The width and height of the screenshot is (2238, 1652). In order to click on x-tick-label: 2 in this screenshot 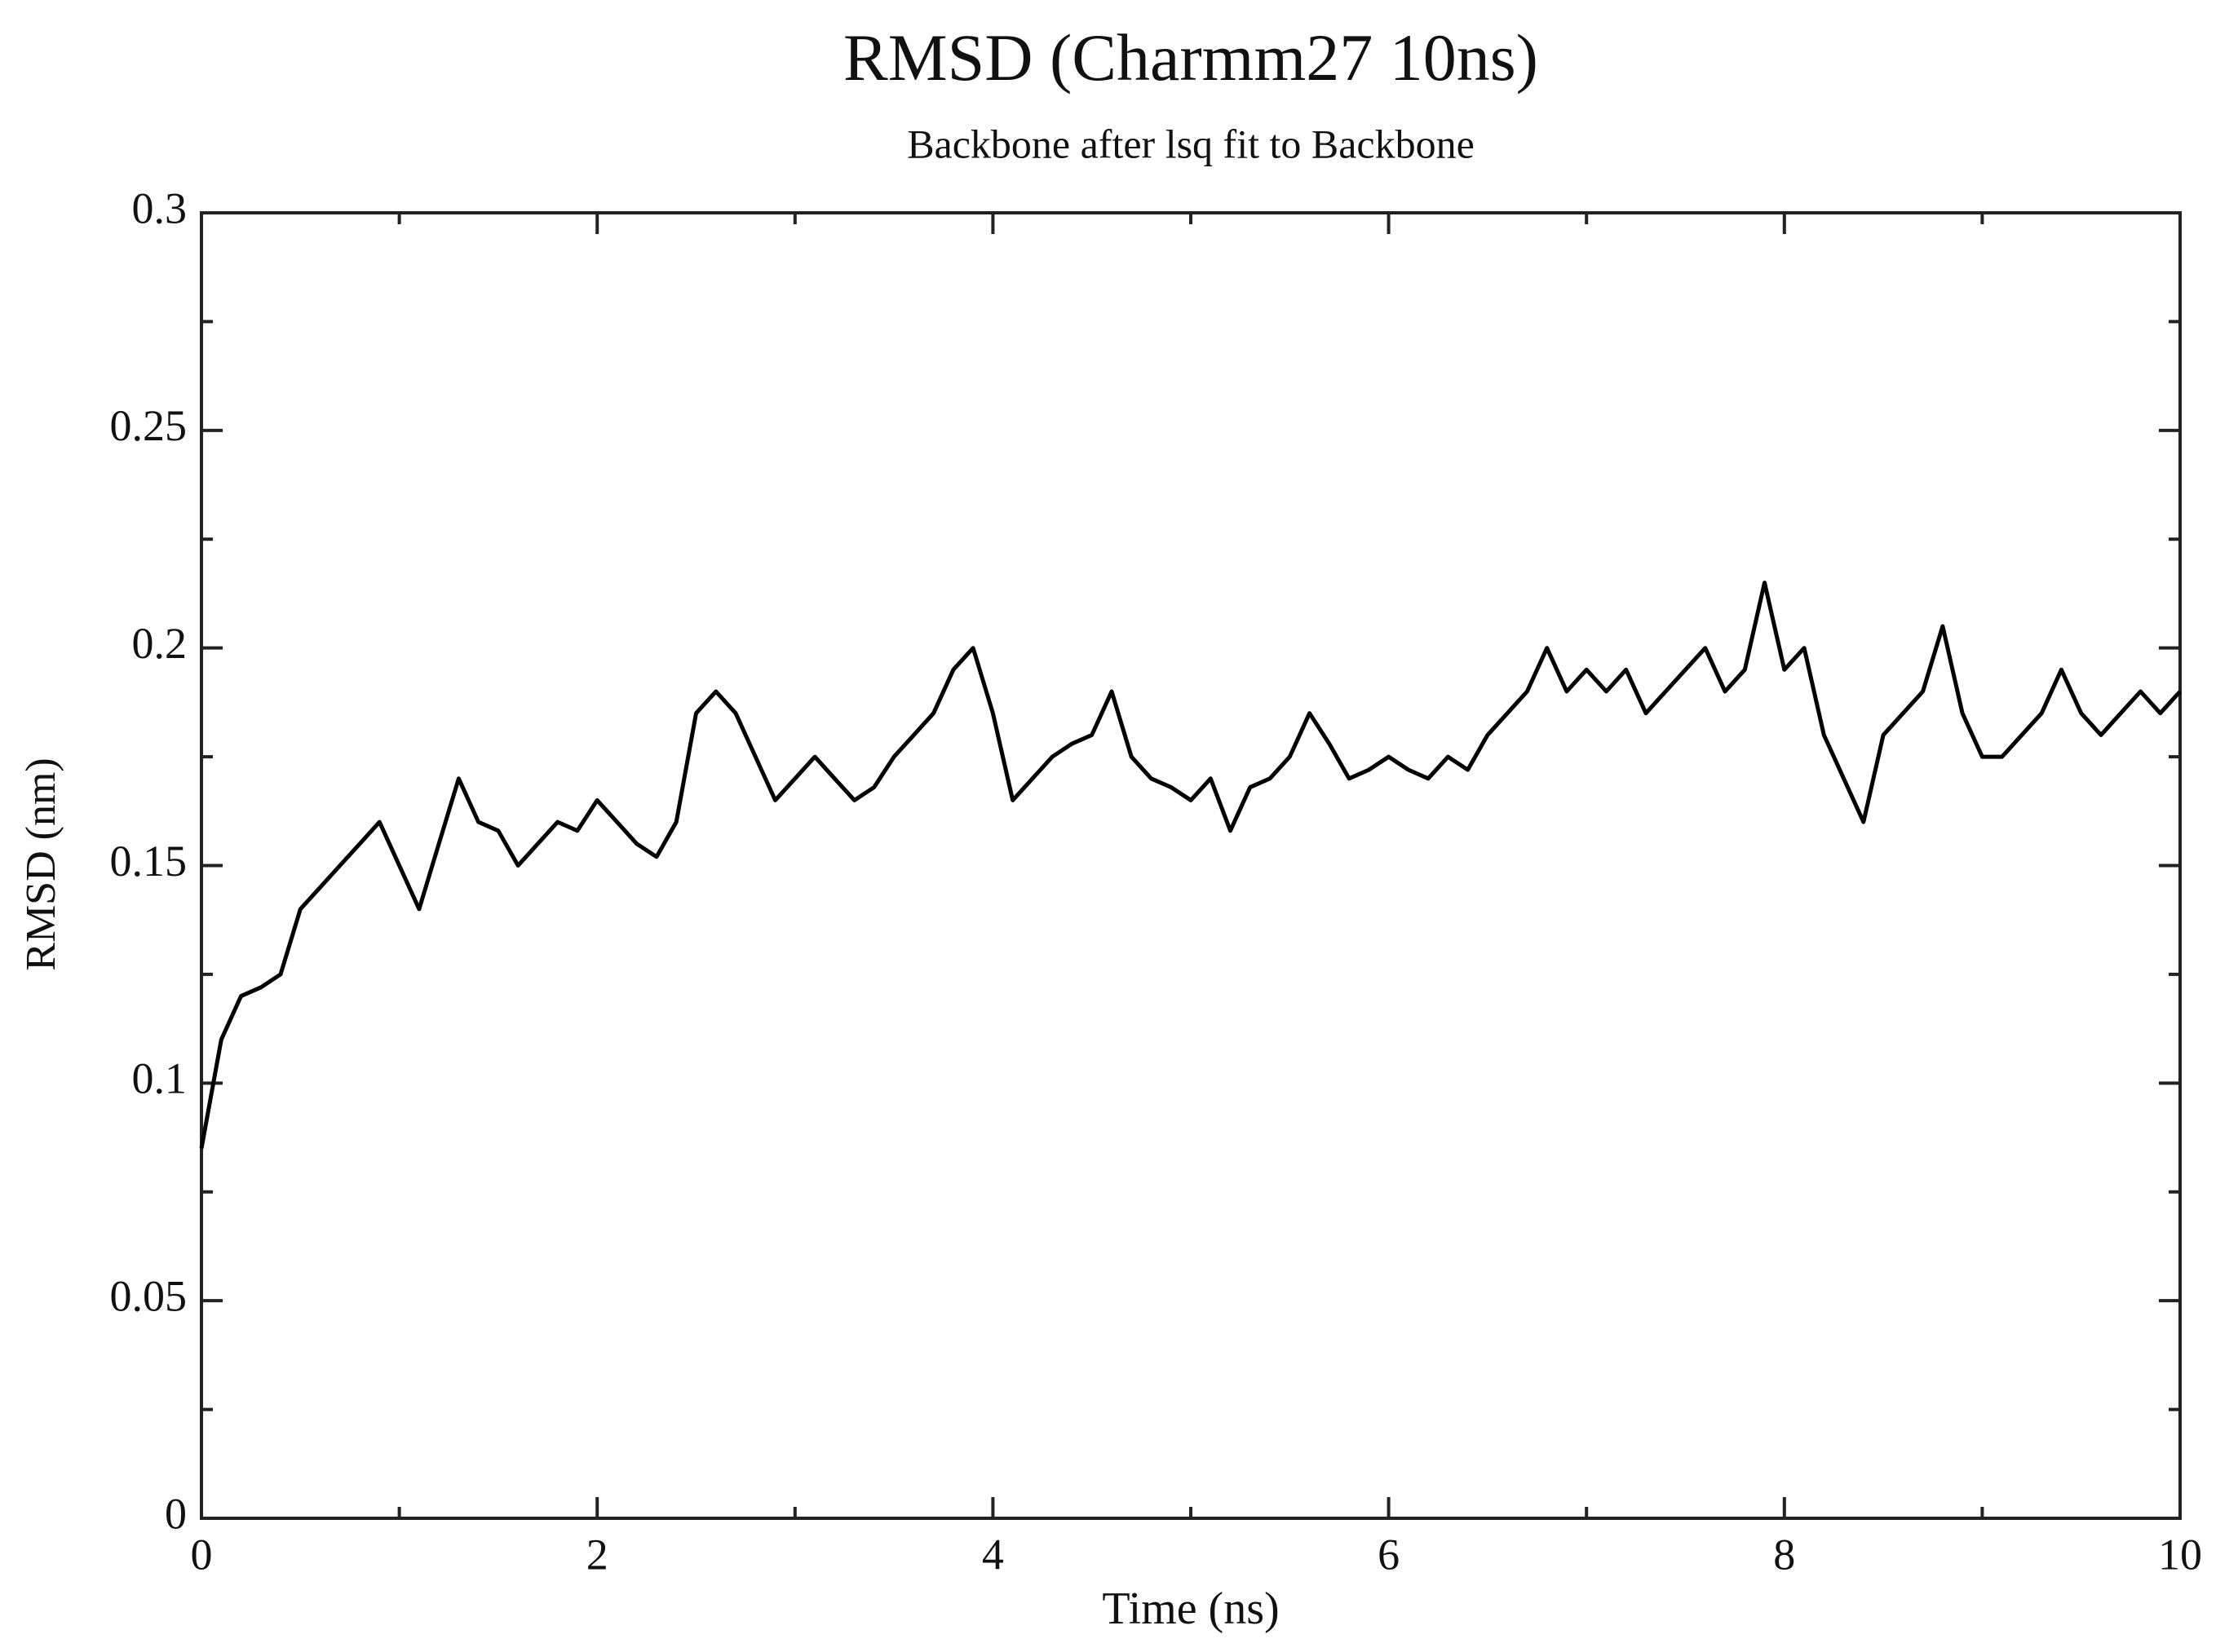, I will do `click(597, 1555)`.